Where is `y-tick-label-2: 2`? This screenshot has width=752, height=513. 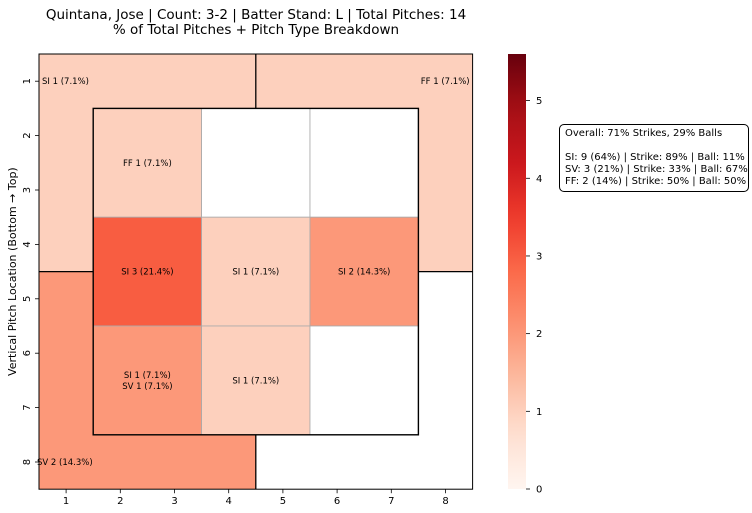 y-tick-label-2: 2 is located at coordinates (27, 135).